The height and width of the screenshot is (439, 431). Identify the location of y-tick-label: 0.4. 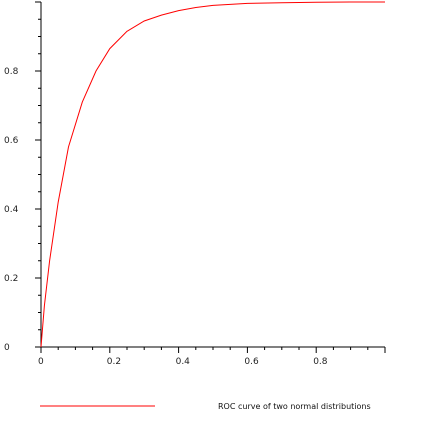
(11, 210).